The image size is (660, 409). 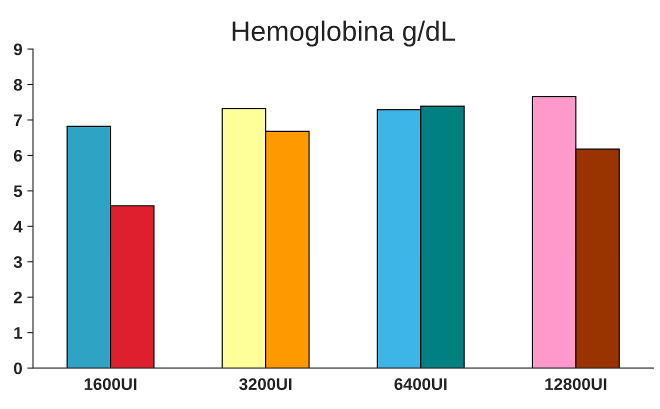 What do you see at coordinates (18, 120) in the screenshot?
I see `y-tick-label: 7` at bounding box center [18, 120].